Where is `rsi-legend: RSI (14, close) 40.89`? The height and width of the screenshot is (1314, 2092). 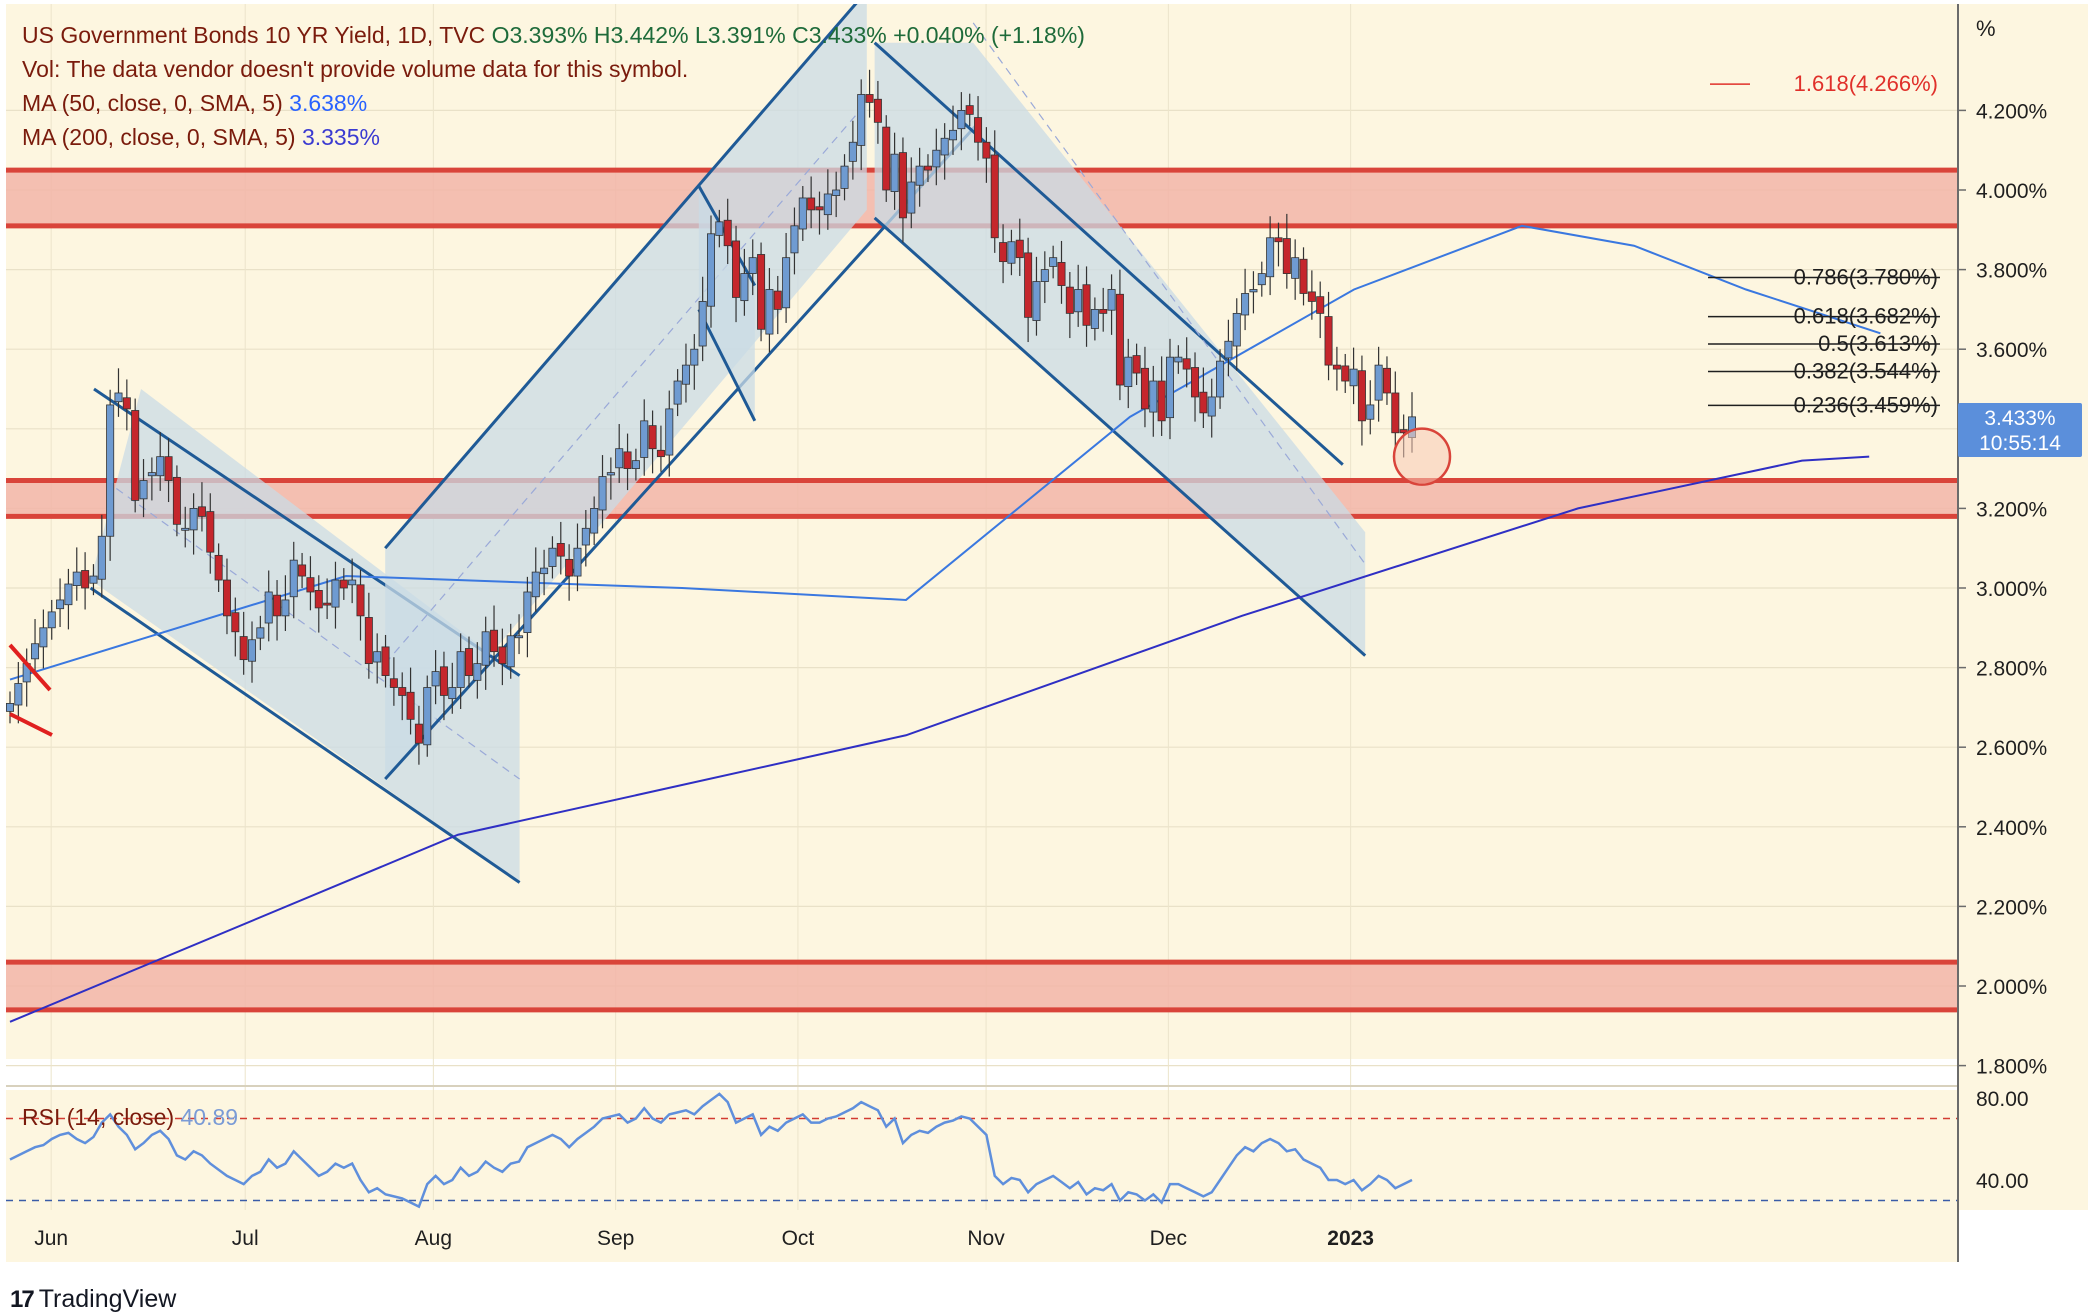 rsi-legend: RSI (14, close) 40.89 is located at coordinates (130, 1117).